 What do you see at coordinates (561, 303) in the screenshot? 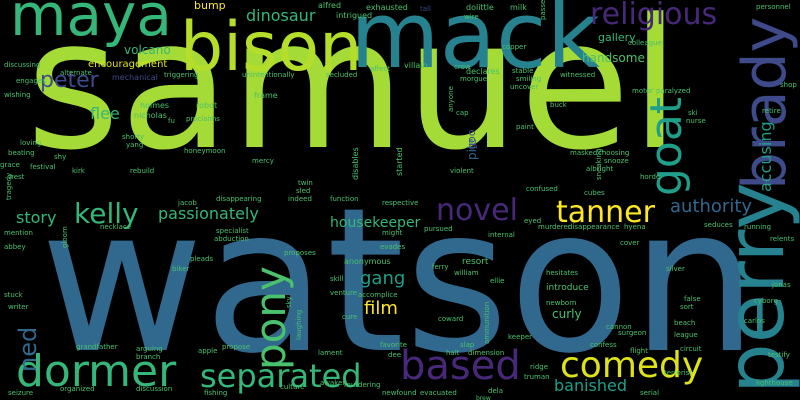
I see `word: newborn` at bounding box center [561, 303].